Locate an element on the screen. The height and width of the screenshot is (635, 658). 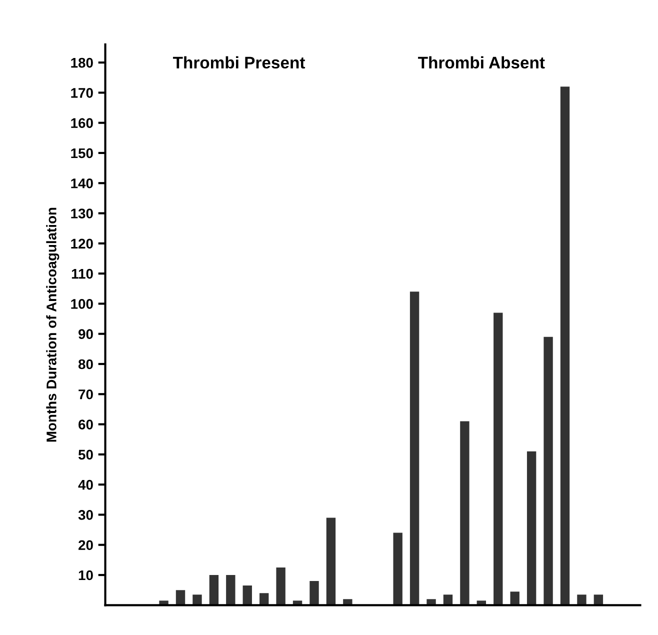
y-tick-label: 20 is located at coordinates (85, 545).